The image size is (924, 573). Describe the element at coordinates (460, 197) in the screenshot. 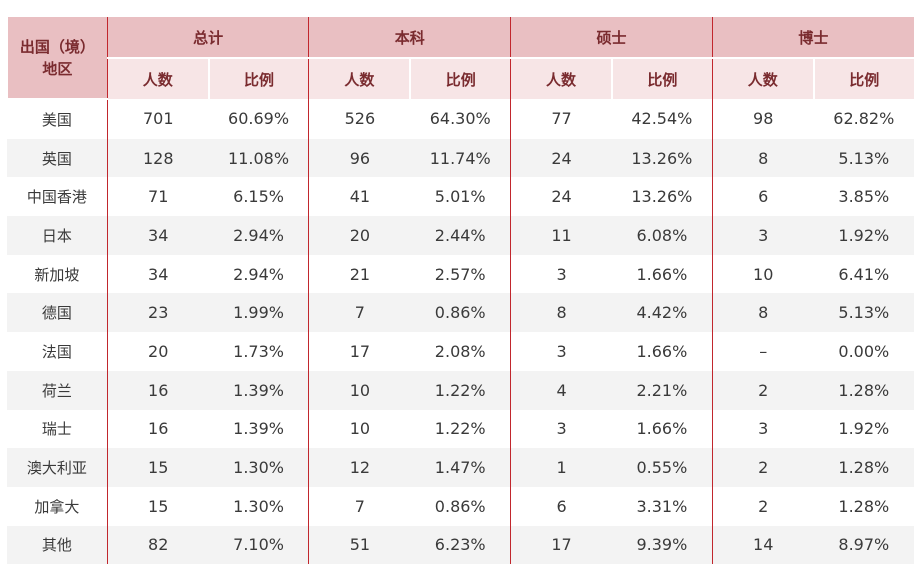

I see `table-row: 中国香港 71 6.15% 41 5.01% 24 13.26% 6 3.85%` at that location.